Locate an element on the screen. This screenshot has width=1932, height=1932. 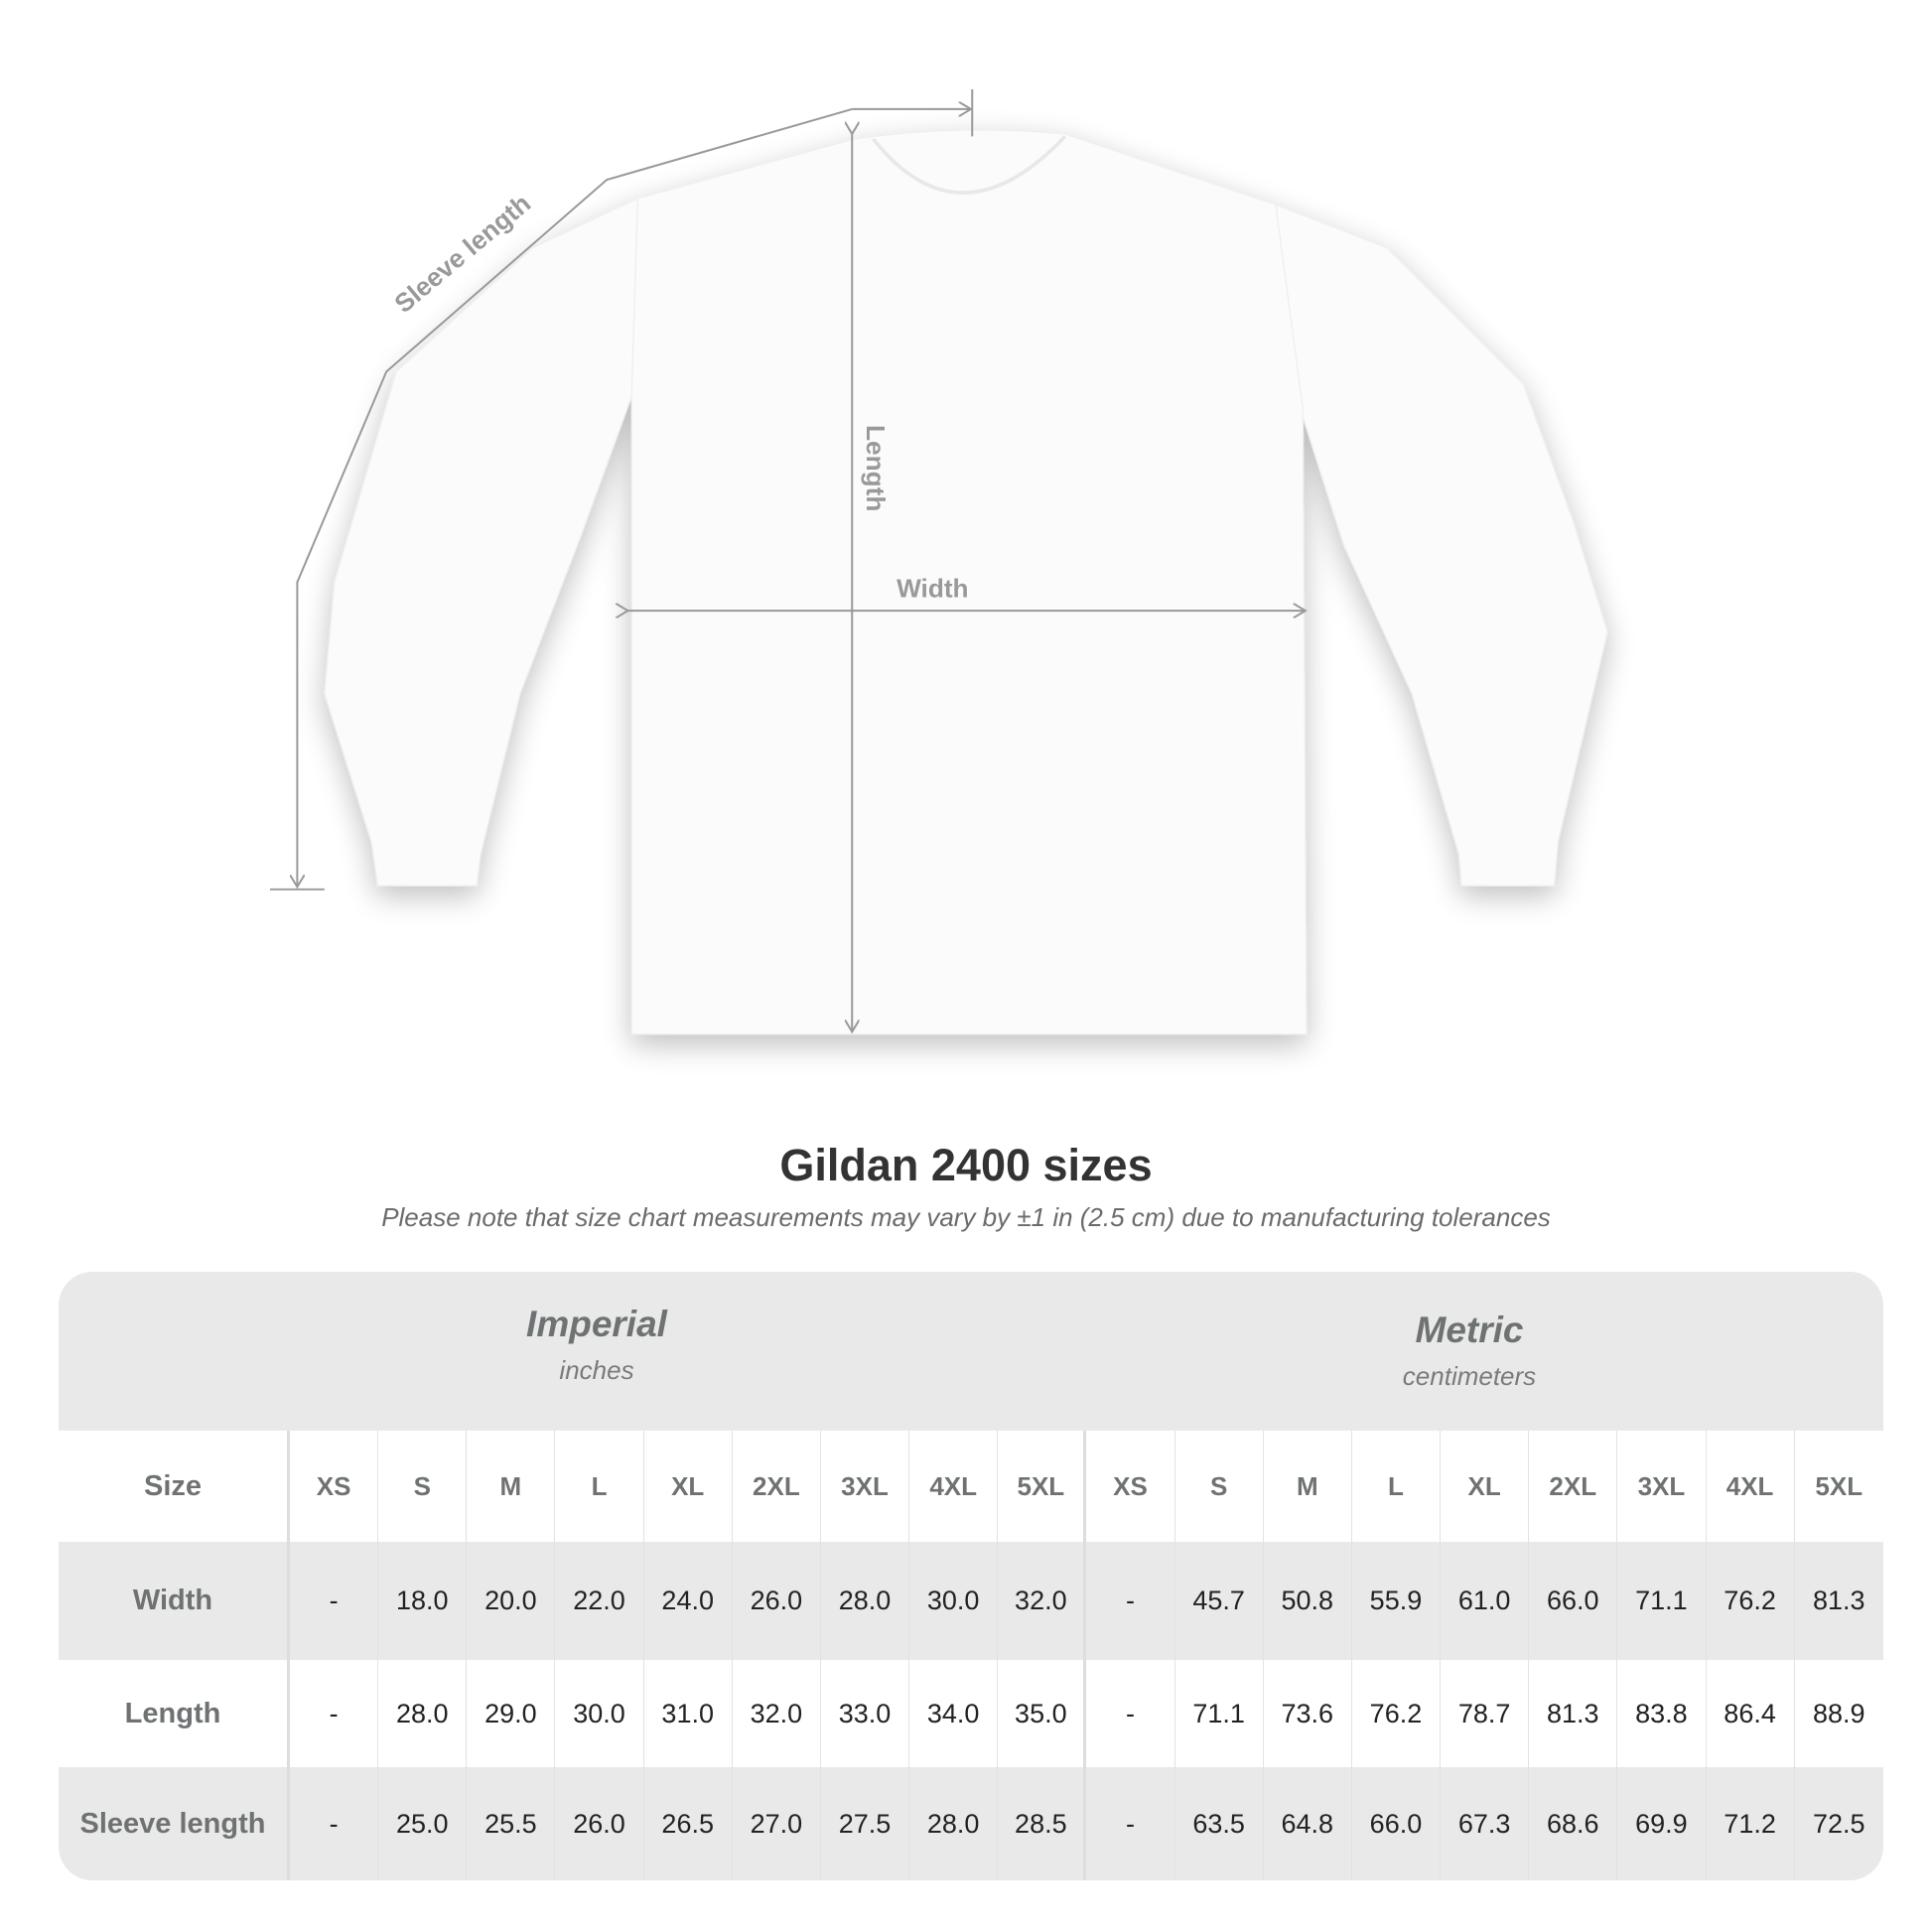
metric-value-cell: 73.6 is located at coordinates (1308, 1714).